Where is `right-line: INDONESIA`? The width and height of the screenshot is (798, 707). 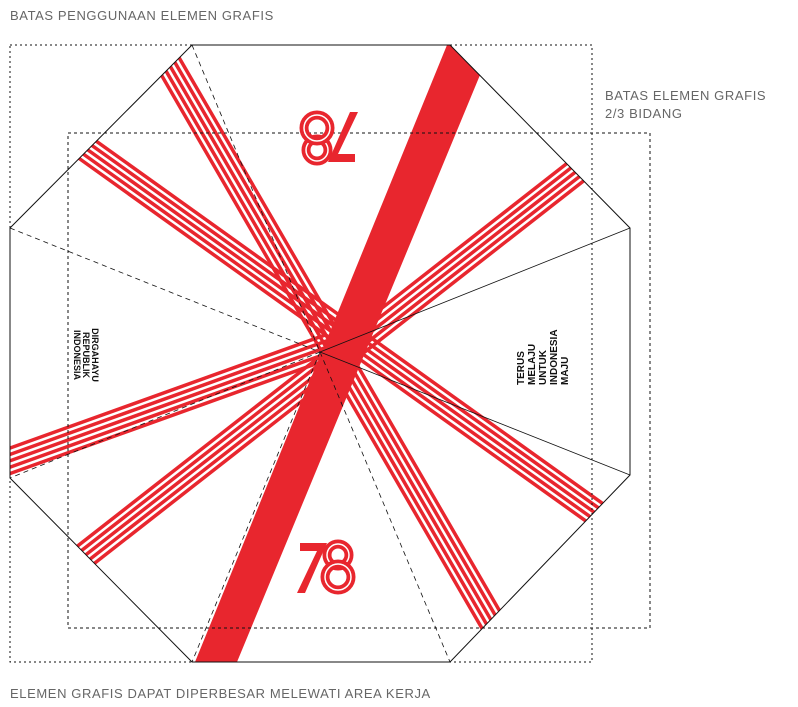
right-line: INDONESIA is located at coordinates (554, 357).